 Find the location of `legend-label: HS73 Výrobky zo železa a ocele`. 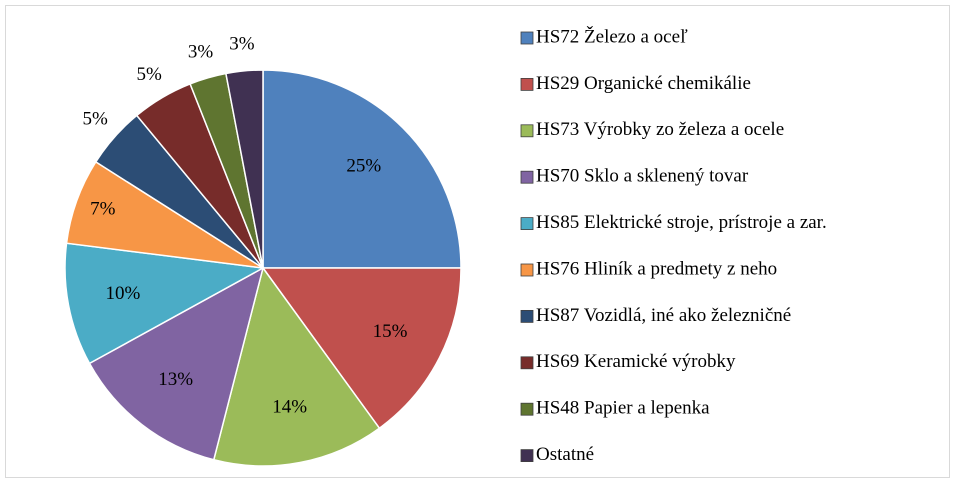

legend-label: HS73 Výrobky zo železa a ocele is located at coordinates (660, 129).